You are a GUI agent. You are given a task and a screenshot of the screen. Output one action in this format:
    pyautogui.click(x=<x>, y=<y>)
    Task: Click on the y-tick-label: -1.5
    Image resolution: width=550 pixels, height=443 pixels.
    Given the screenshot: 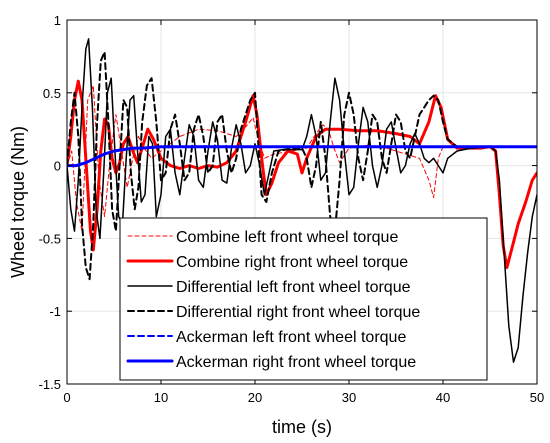 What is the action you would take?
    pyautogui.click(x=50, y=384)
    